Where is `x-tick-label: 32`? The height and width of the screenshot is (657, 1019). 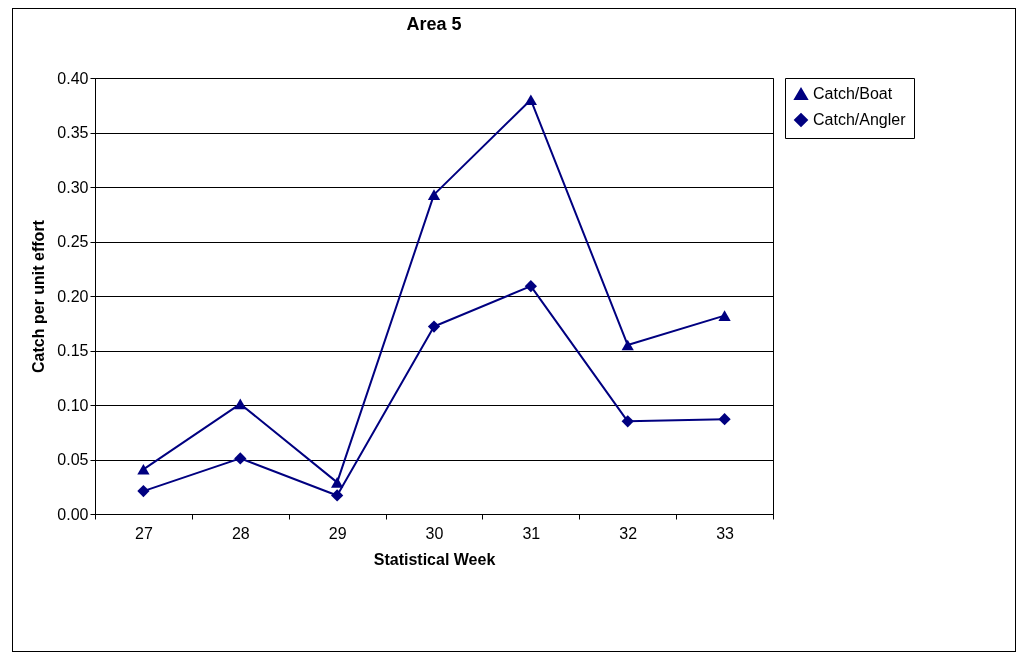
x-tick-label: 32 is located at coordinates (628, 533).